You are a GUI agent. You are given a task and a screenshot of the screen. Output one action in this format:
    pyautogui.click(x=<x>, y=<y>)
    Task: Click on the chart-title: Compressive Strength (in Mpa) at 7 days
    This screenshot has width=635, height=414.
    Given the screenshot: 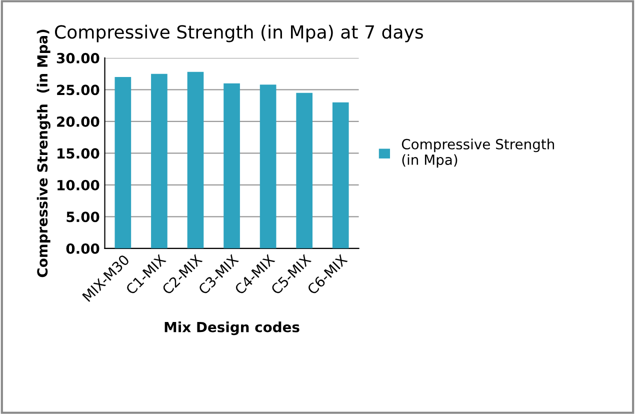 What is the action you would take?
    pyautogui.click(x=238, y=33)
    